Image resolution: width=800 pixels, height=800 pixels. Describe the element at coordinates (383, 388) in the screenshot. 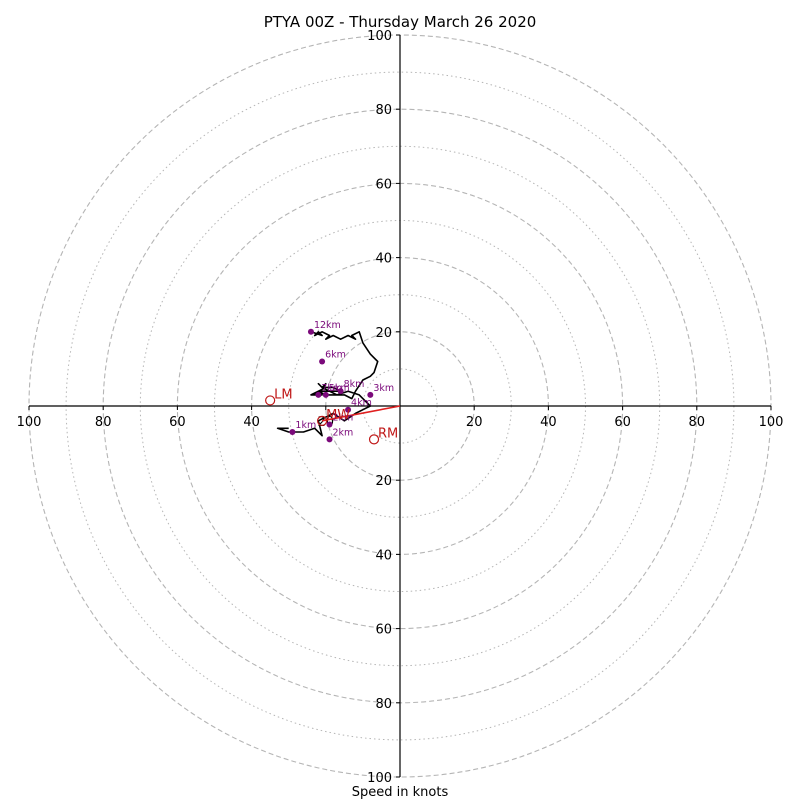

I see `height-marker-label: 3km` at that location.